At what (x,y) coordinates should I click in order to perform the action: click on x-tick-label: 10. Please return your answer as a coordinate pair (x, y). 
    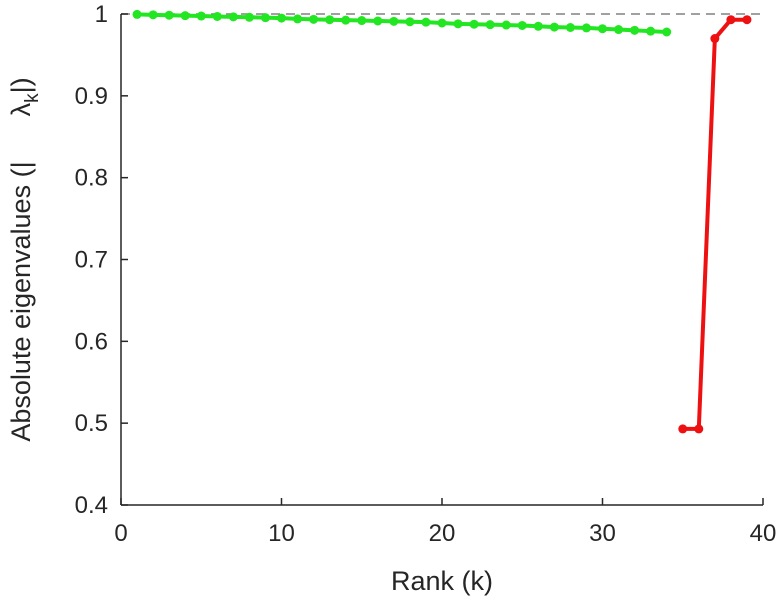
    Looking at the image, I should click on (281, 533).